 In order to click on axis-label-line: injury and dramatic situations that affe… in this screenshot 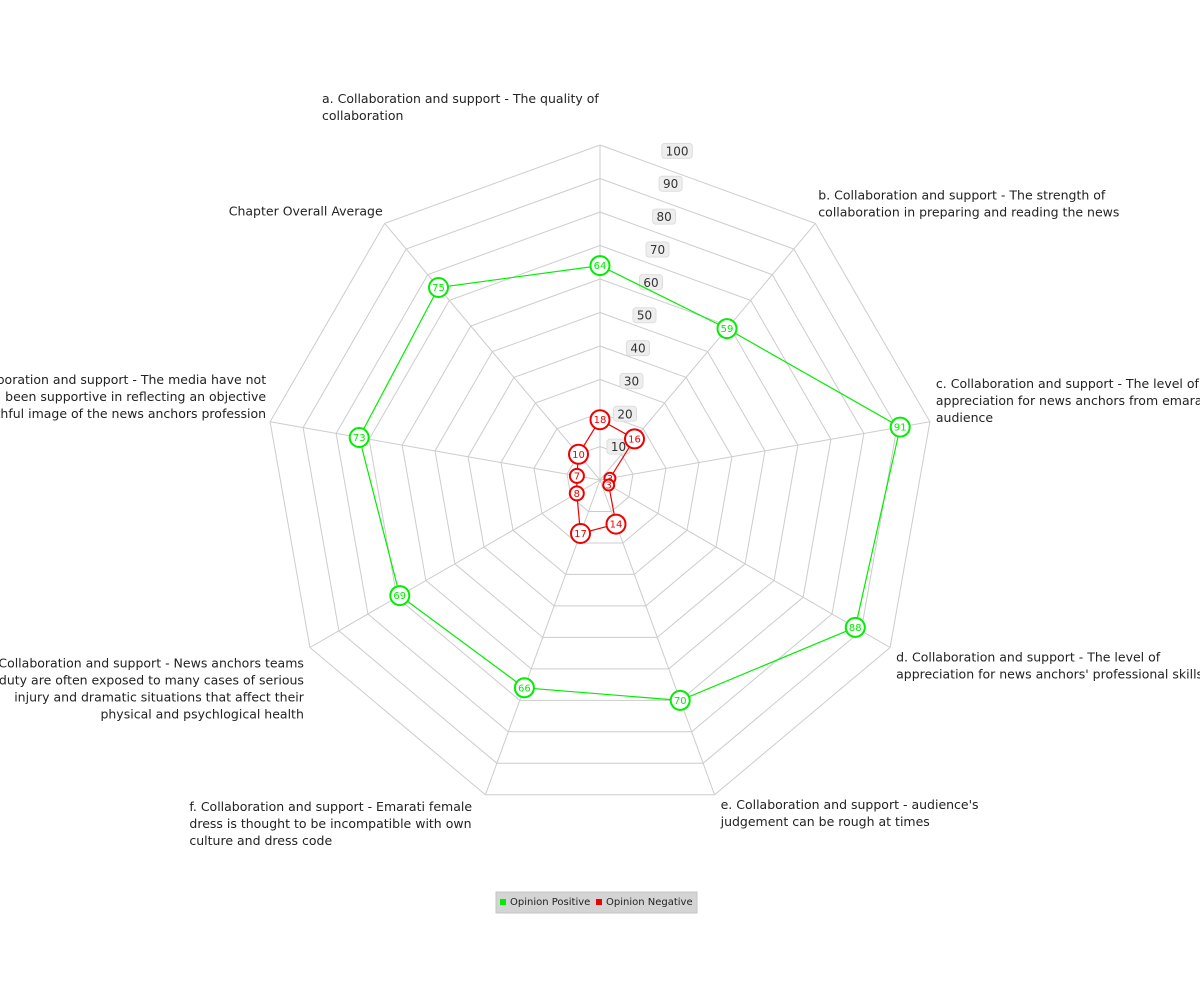, I will do `click(159, 697)`.